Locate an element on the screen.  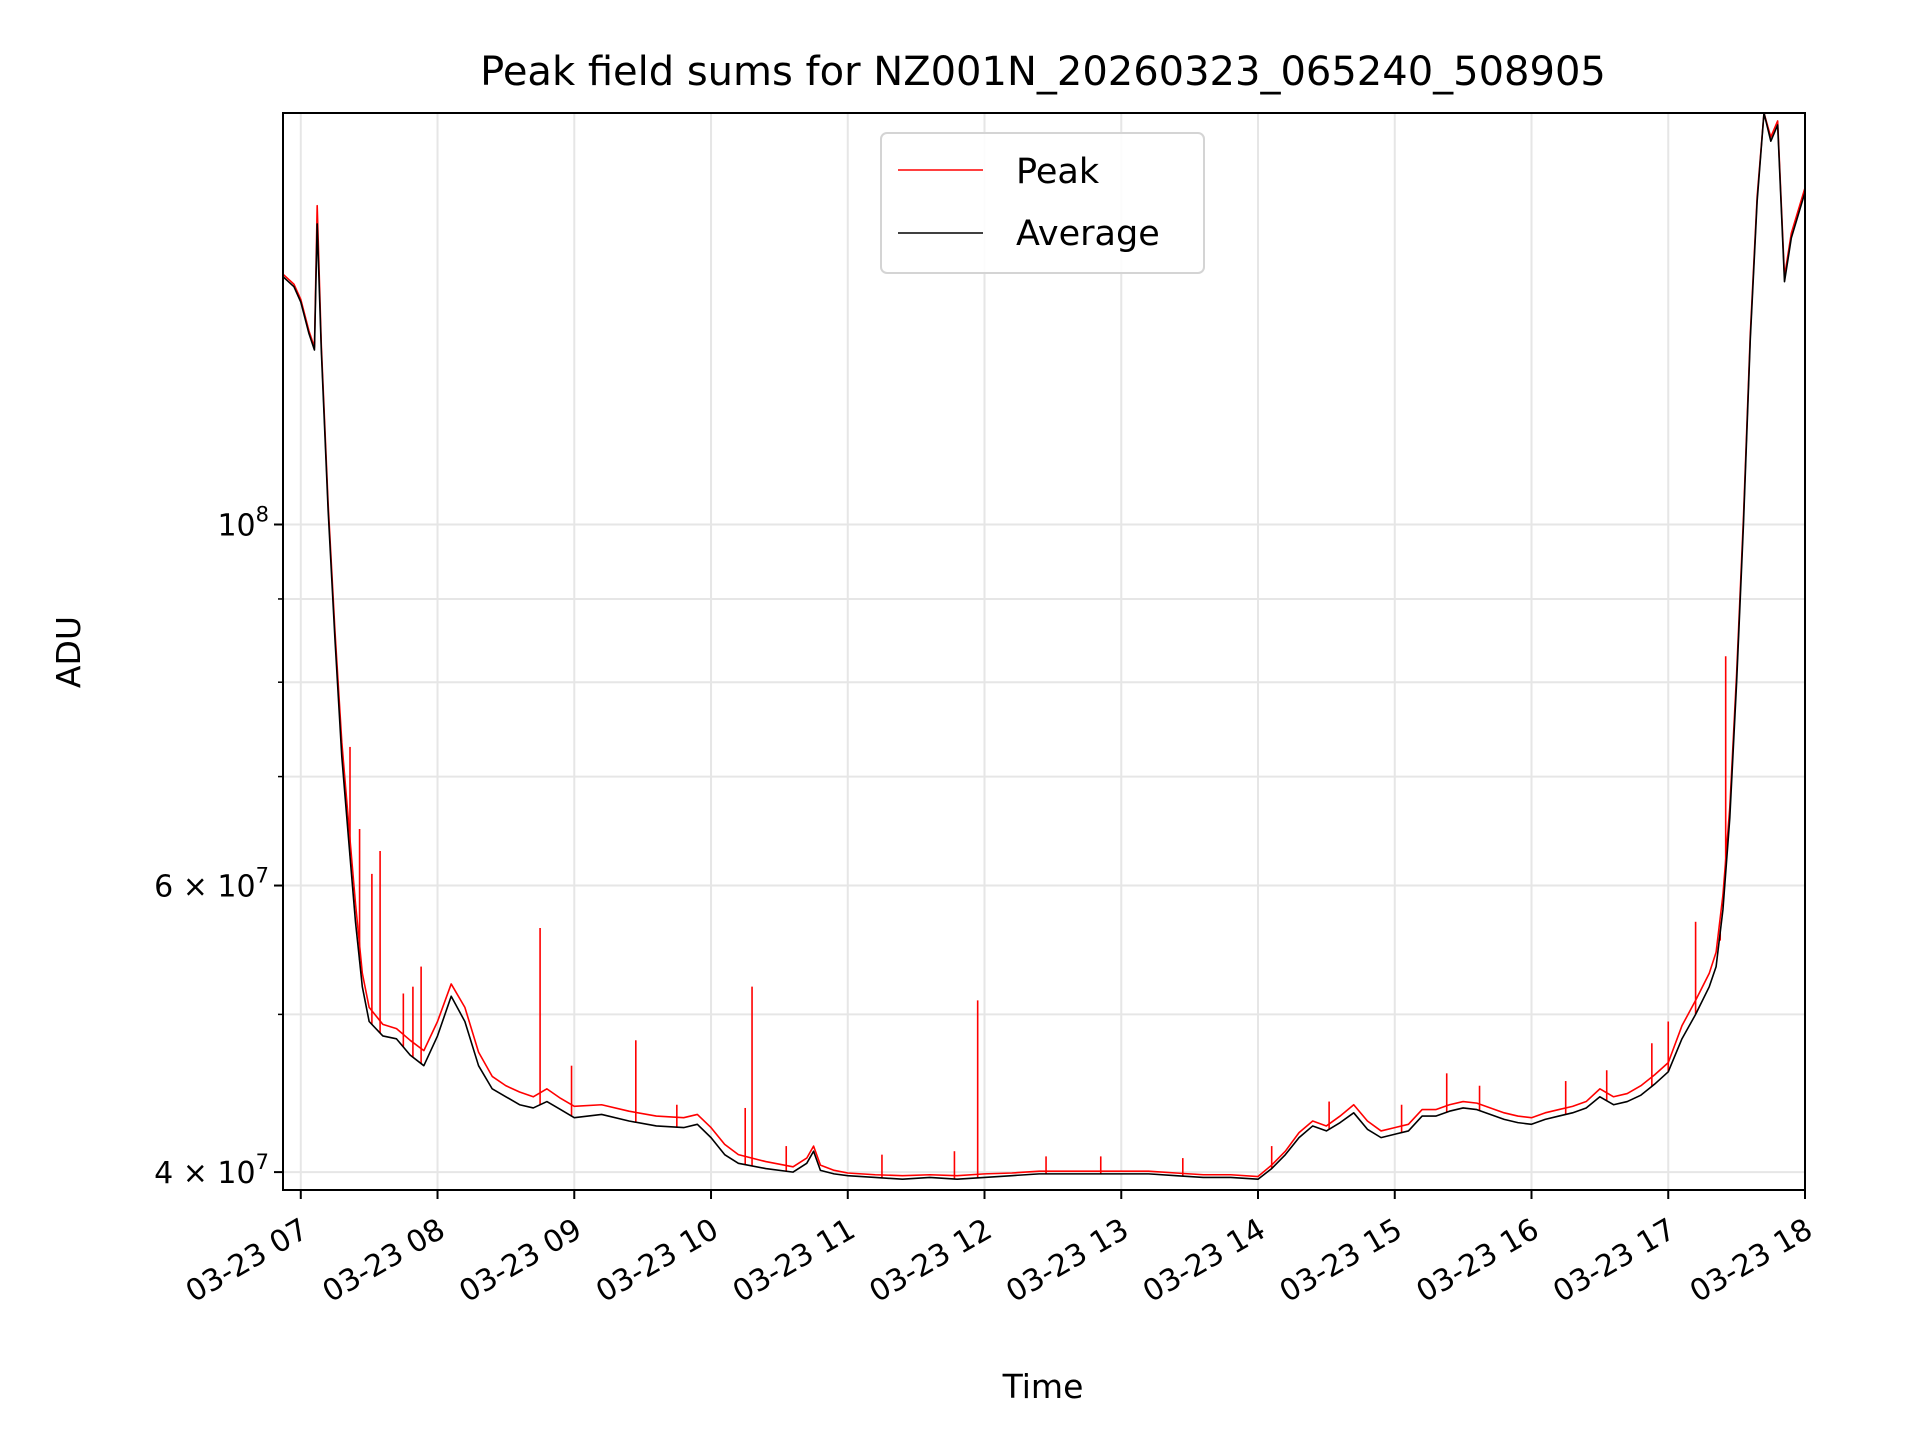
y-tick-label: 4 × 107 is located at coordinates (211, 1170).